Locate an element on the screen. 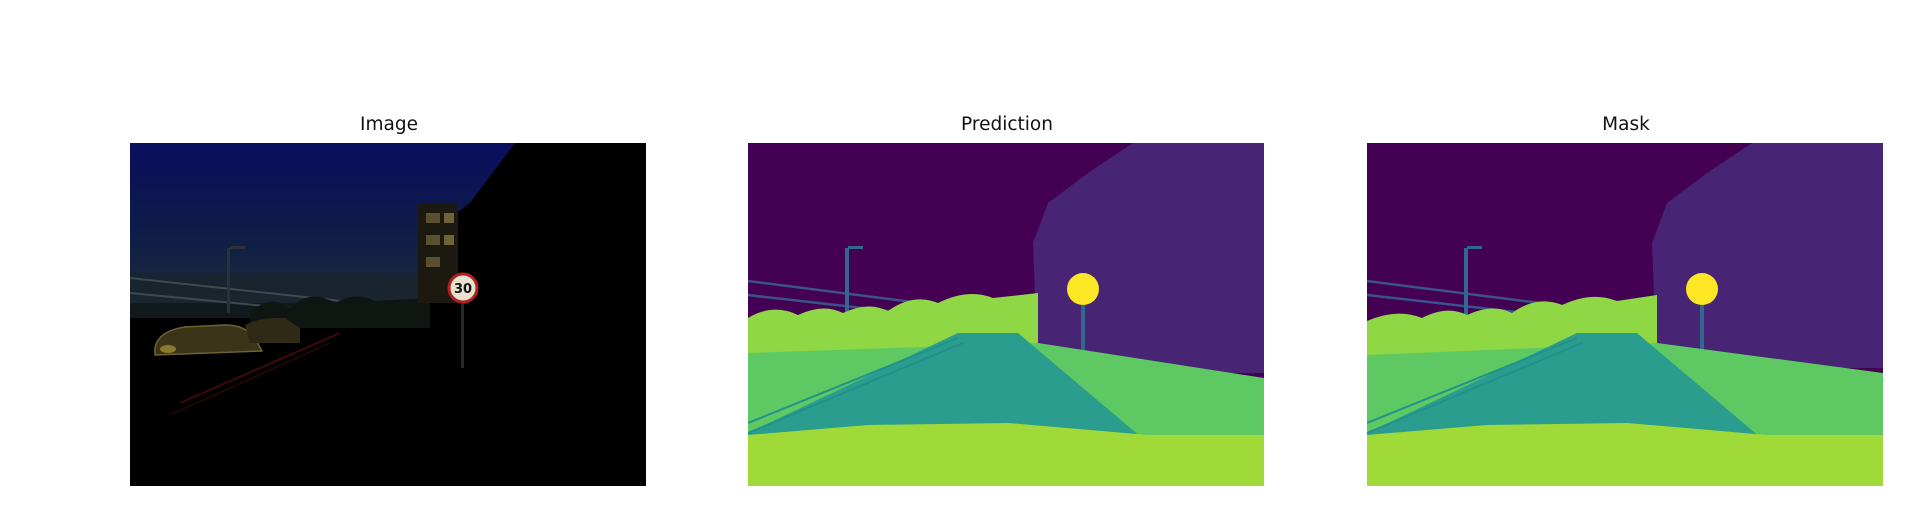 The width and height of the screenshot is (1920, 518). parked-cars is located at coordinates (227, 336).